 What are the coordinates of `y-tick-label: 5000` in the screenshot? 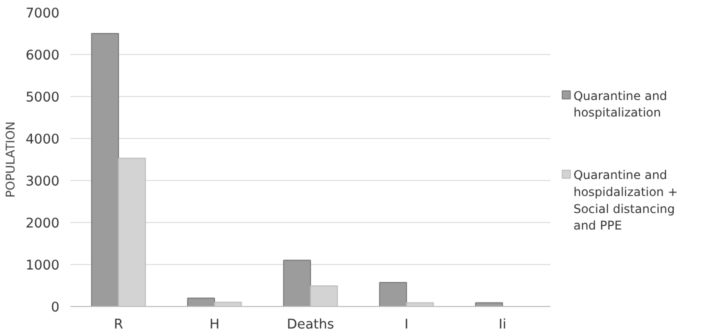 It's located at (43, 98).